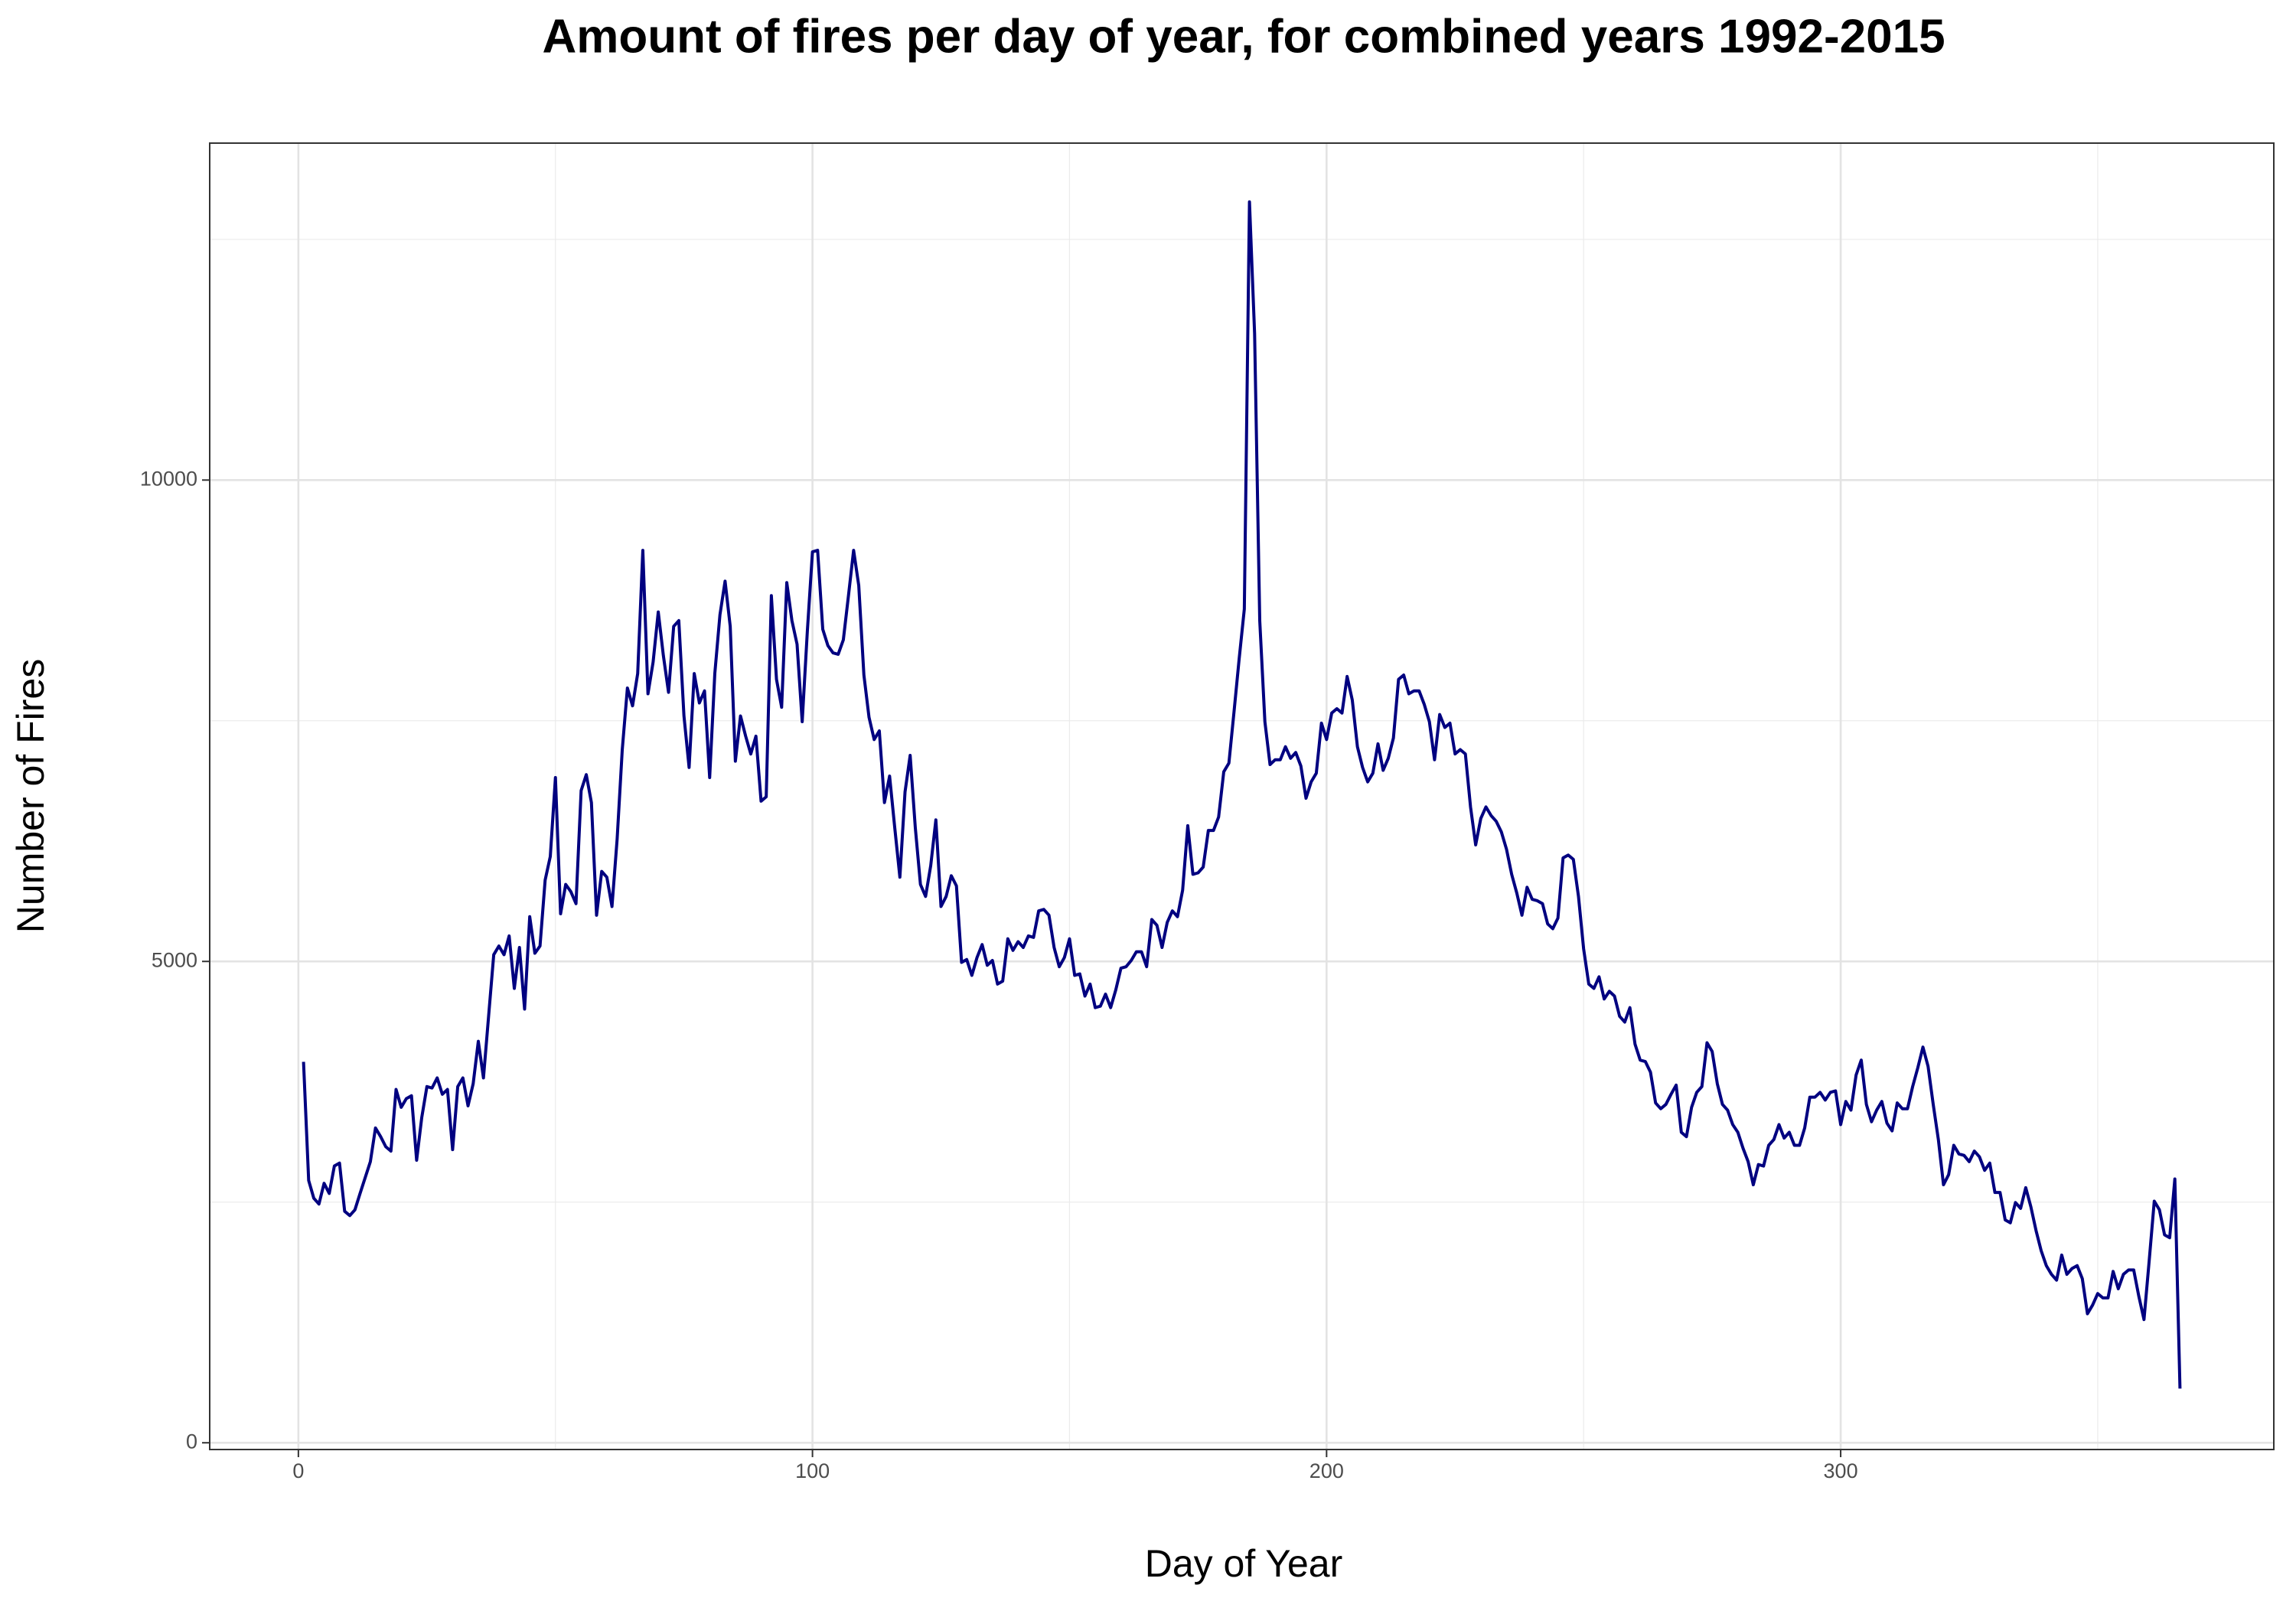 The width and height of the screenshot is (2296, 1611). I want to click on y-tick-label: 5000, so click(174, 959).